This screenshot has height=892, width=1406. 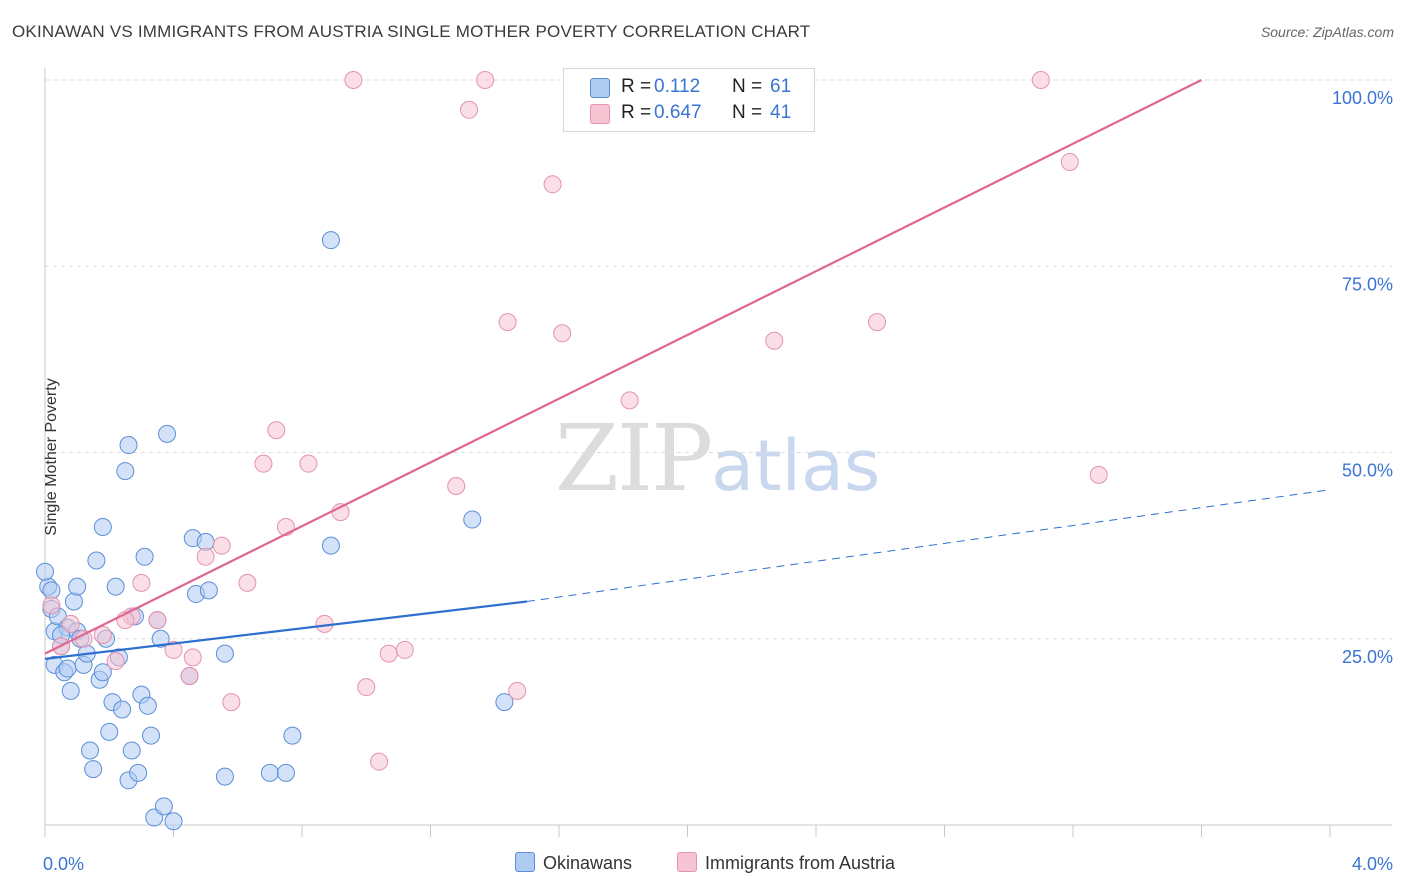 What do you see at coordinates (286, 630) in the screenshot?
I see `okinawans-trendline` at bounding box center [286, 630].